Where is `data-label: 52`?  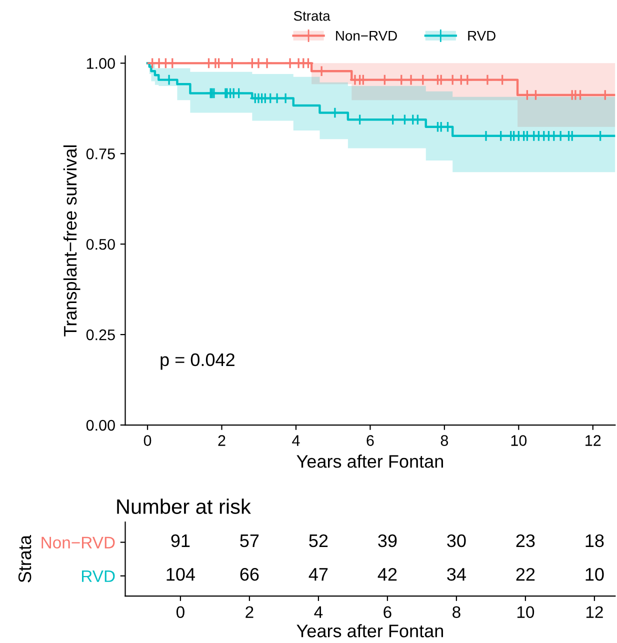
data-label: 52 is located at coordinates (318, 541).